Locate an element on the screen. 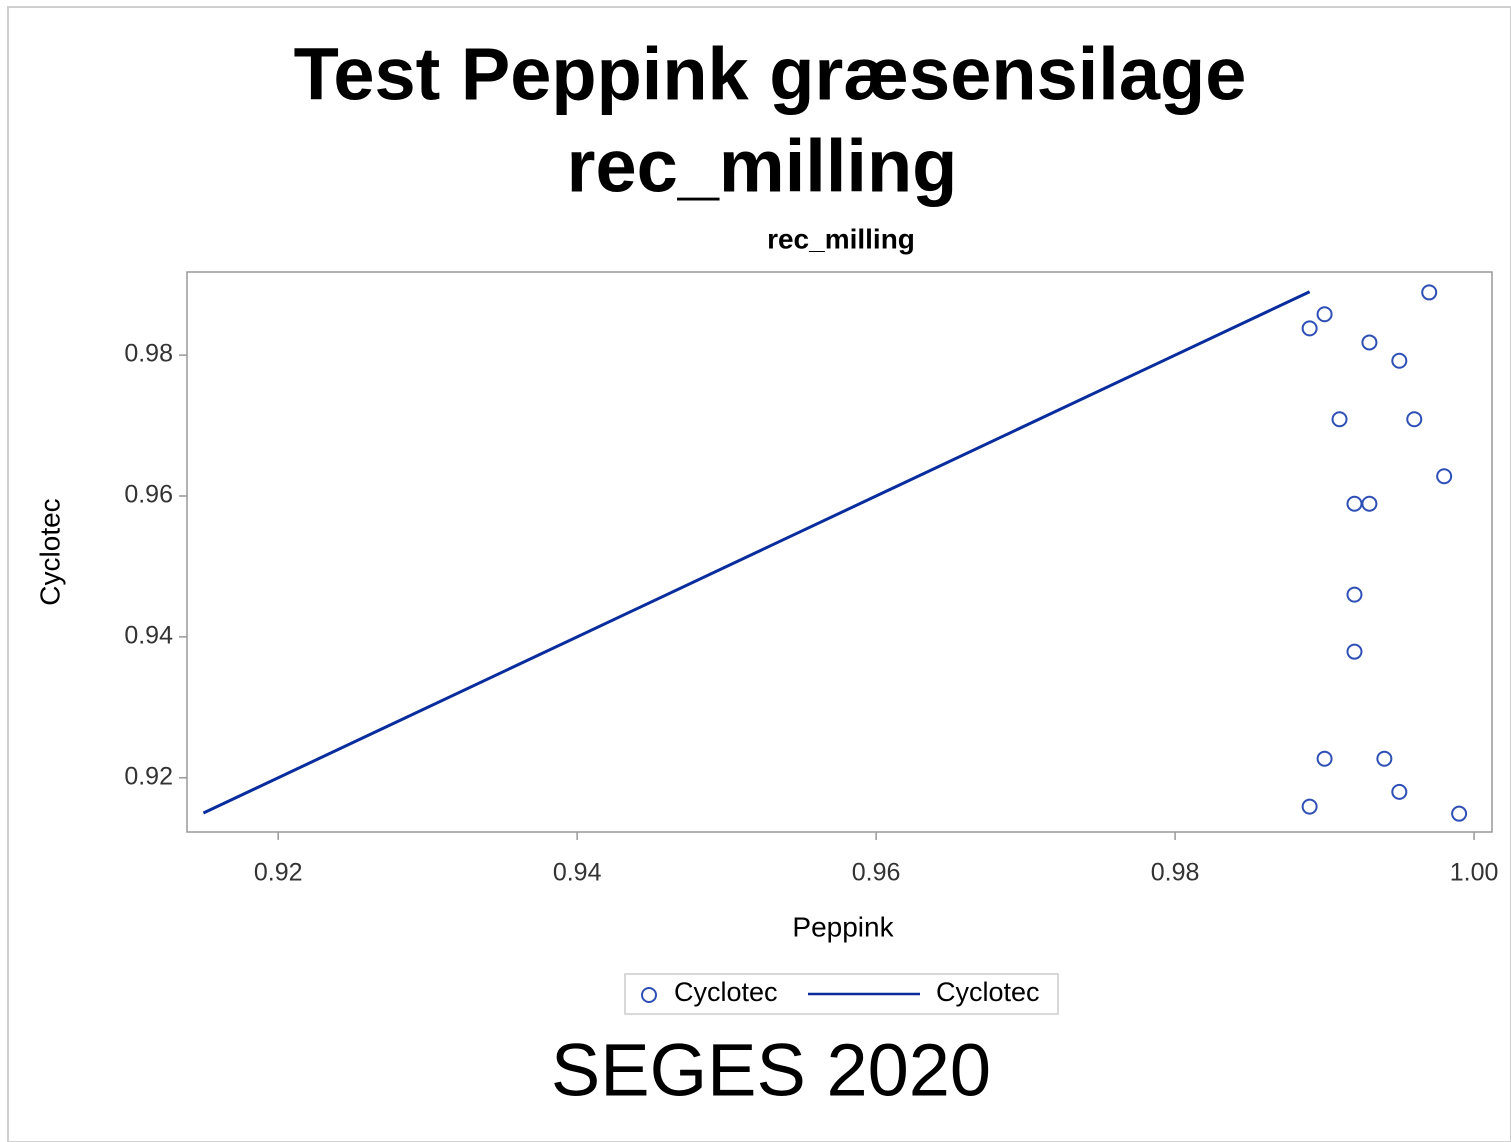 This screenshot has height=1142, width=1511. chart-title: rec_milling is located at coordinates (762, 166).